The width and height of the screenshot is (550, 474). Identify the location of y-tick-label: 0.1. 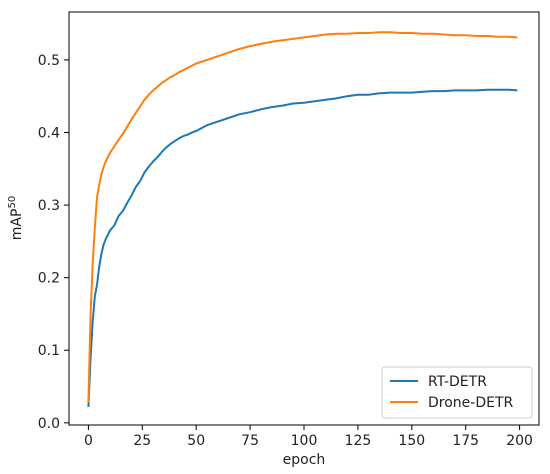
(49, 351).